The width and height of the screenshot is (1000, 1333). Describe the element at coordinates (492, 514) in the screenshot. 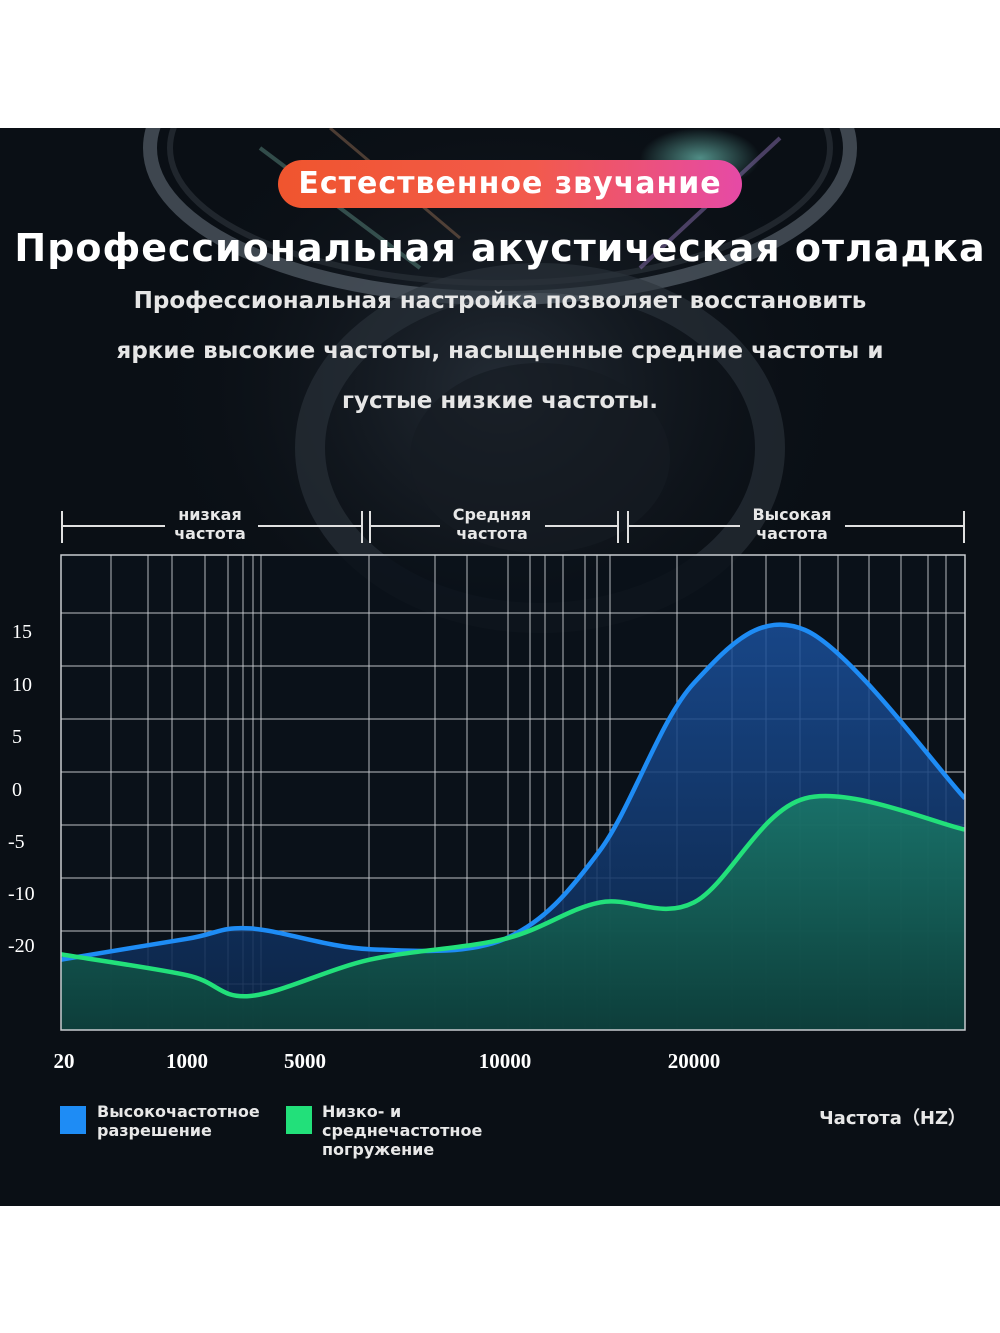

I see `band-label-mid-1: Средняя` at that location.